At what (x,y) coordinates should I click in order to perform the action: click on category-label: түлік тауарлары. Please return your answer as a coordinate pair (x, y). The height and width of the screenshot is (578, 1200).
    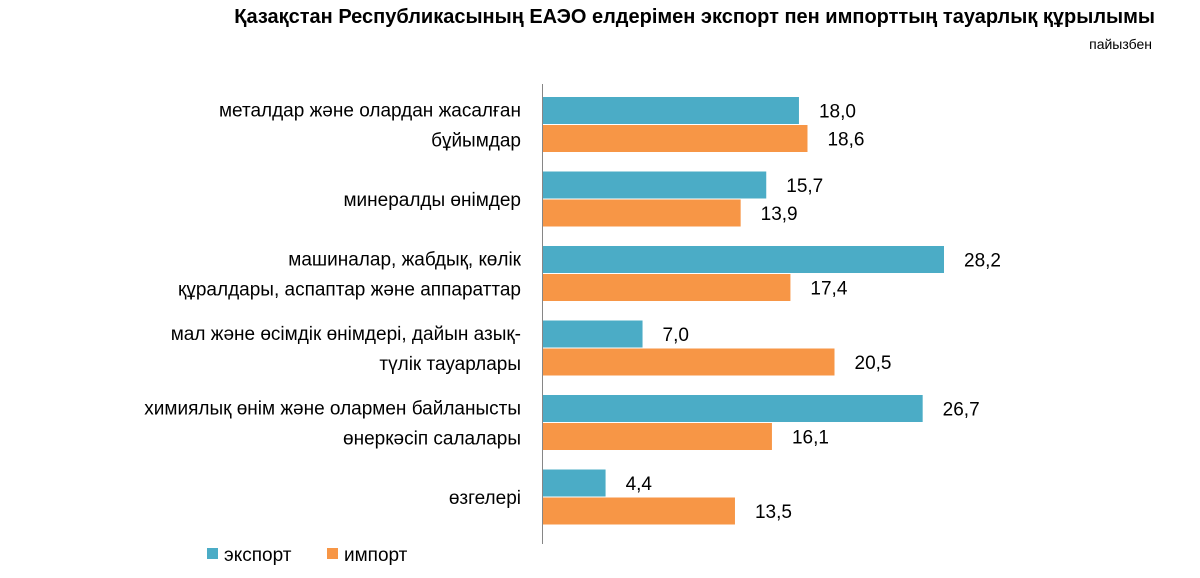
    Looking at the image, I should click on (450, 364).